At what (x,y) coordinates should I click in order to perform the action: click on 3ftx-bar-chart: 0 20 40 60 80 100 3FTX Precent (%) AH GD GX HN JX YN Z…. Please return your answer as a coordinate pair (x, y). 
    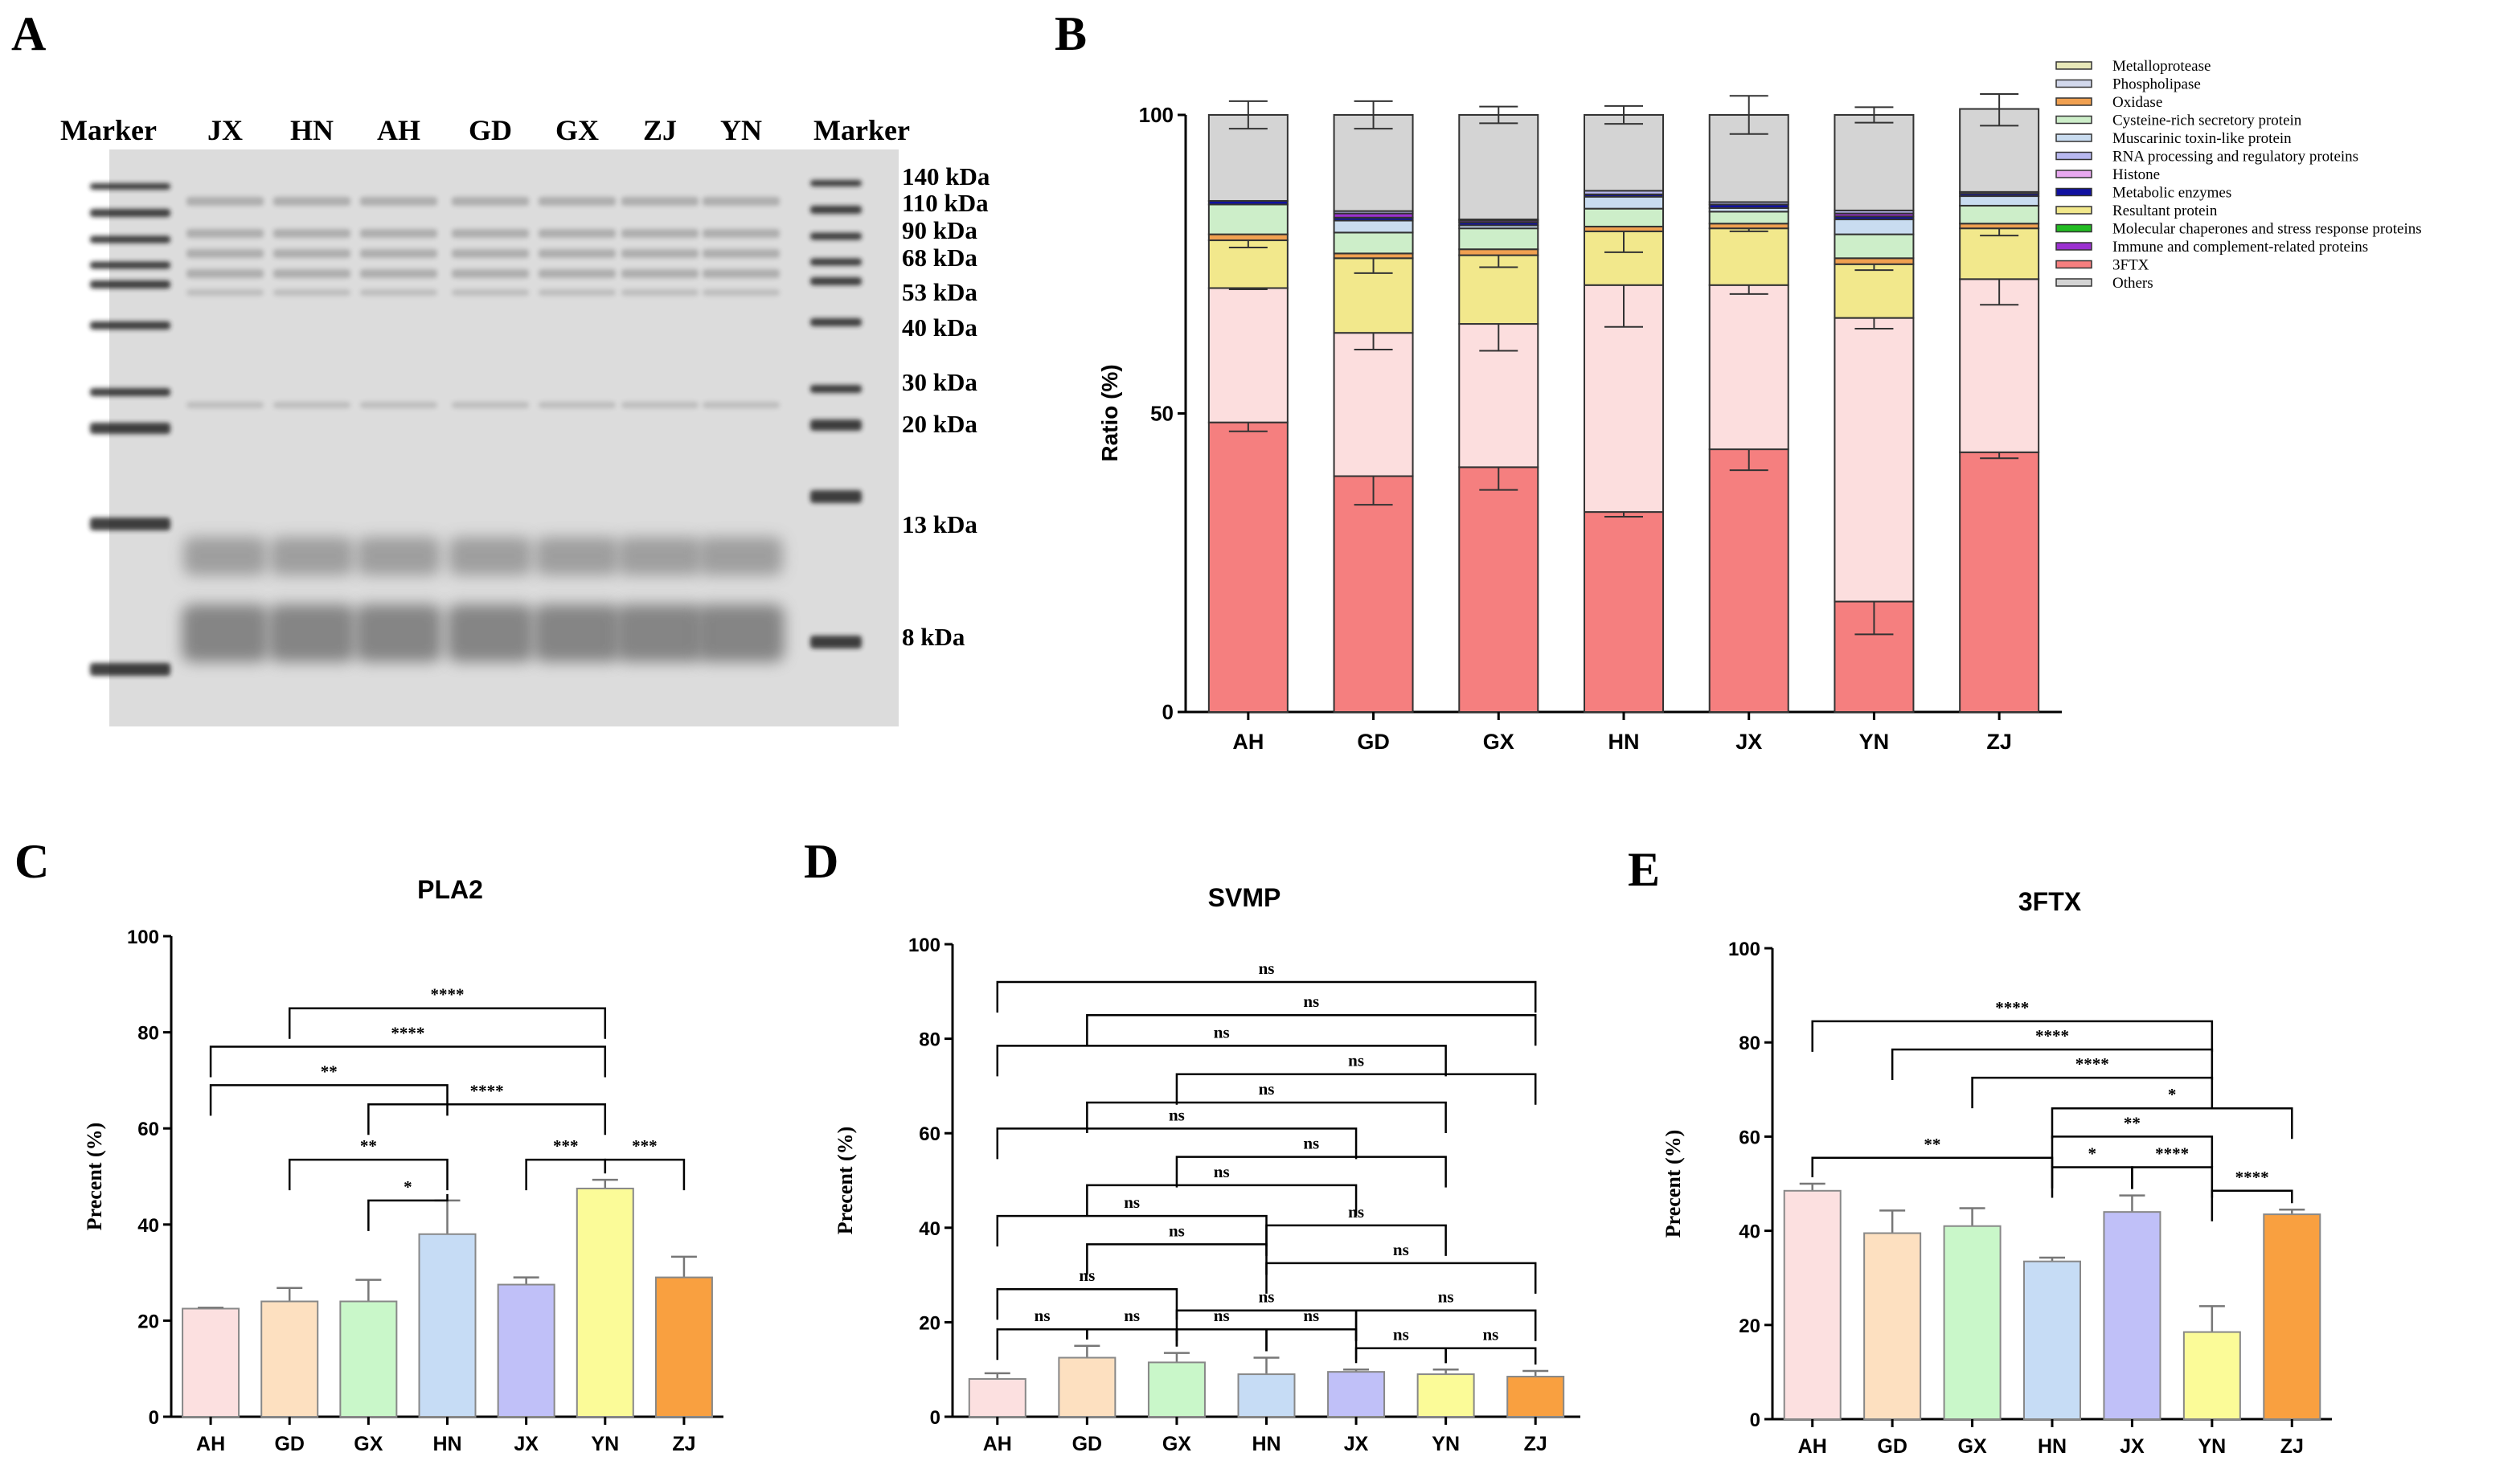
    Looking at the image, I should click on (1997, 1173).